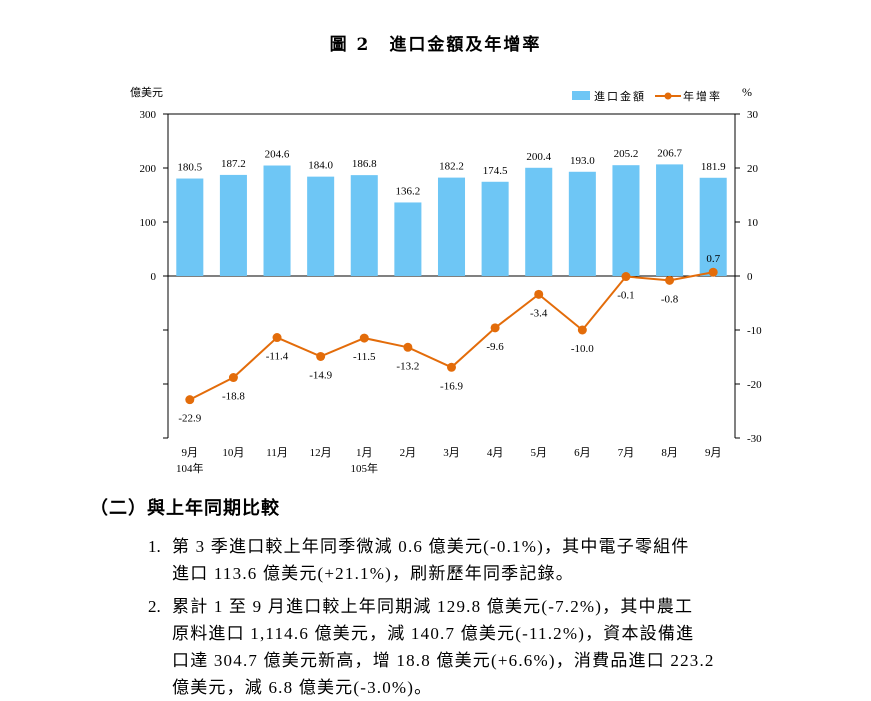 Image resolution: width=871 pixels, height=701 pixels. I want to click on right-tick-label: 10, so click(753, 223).